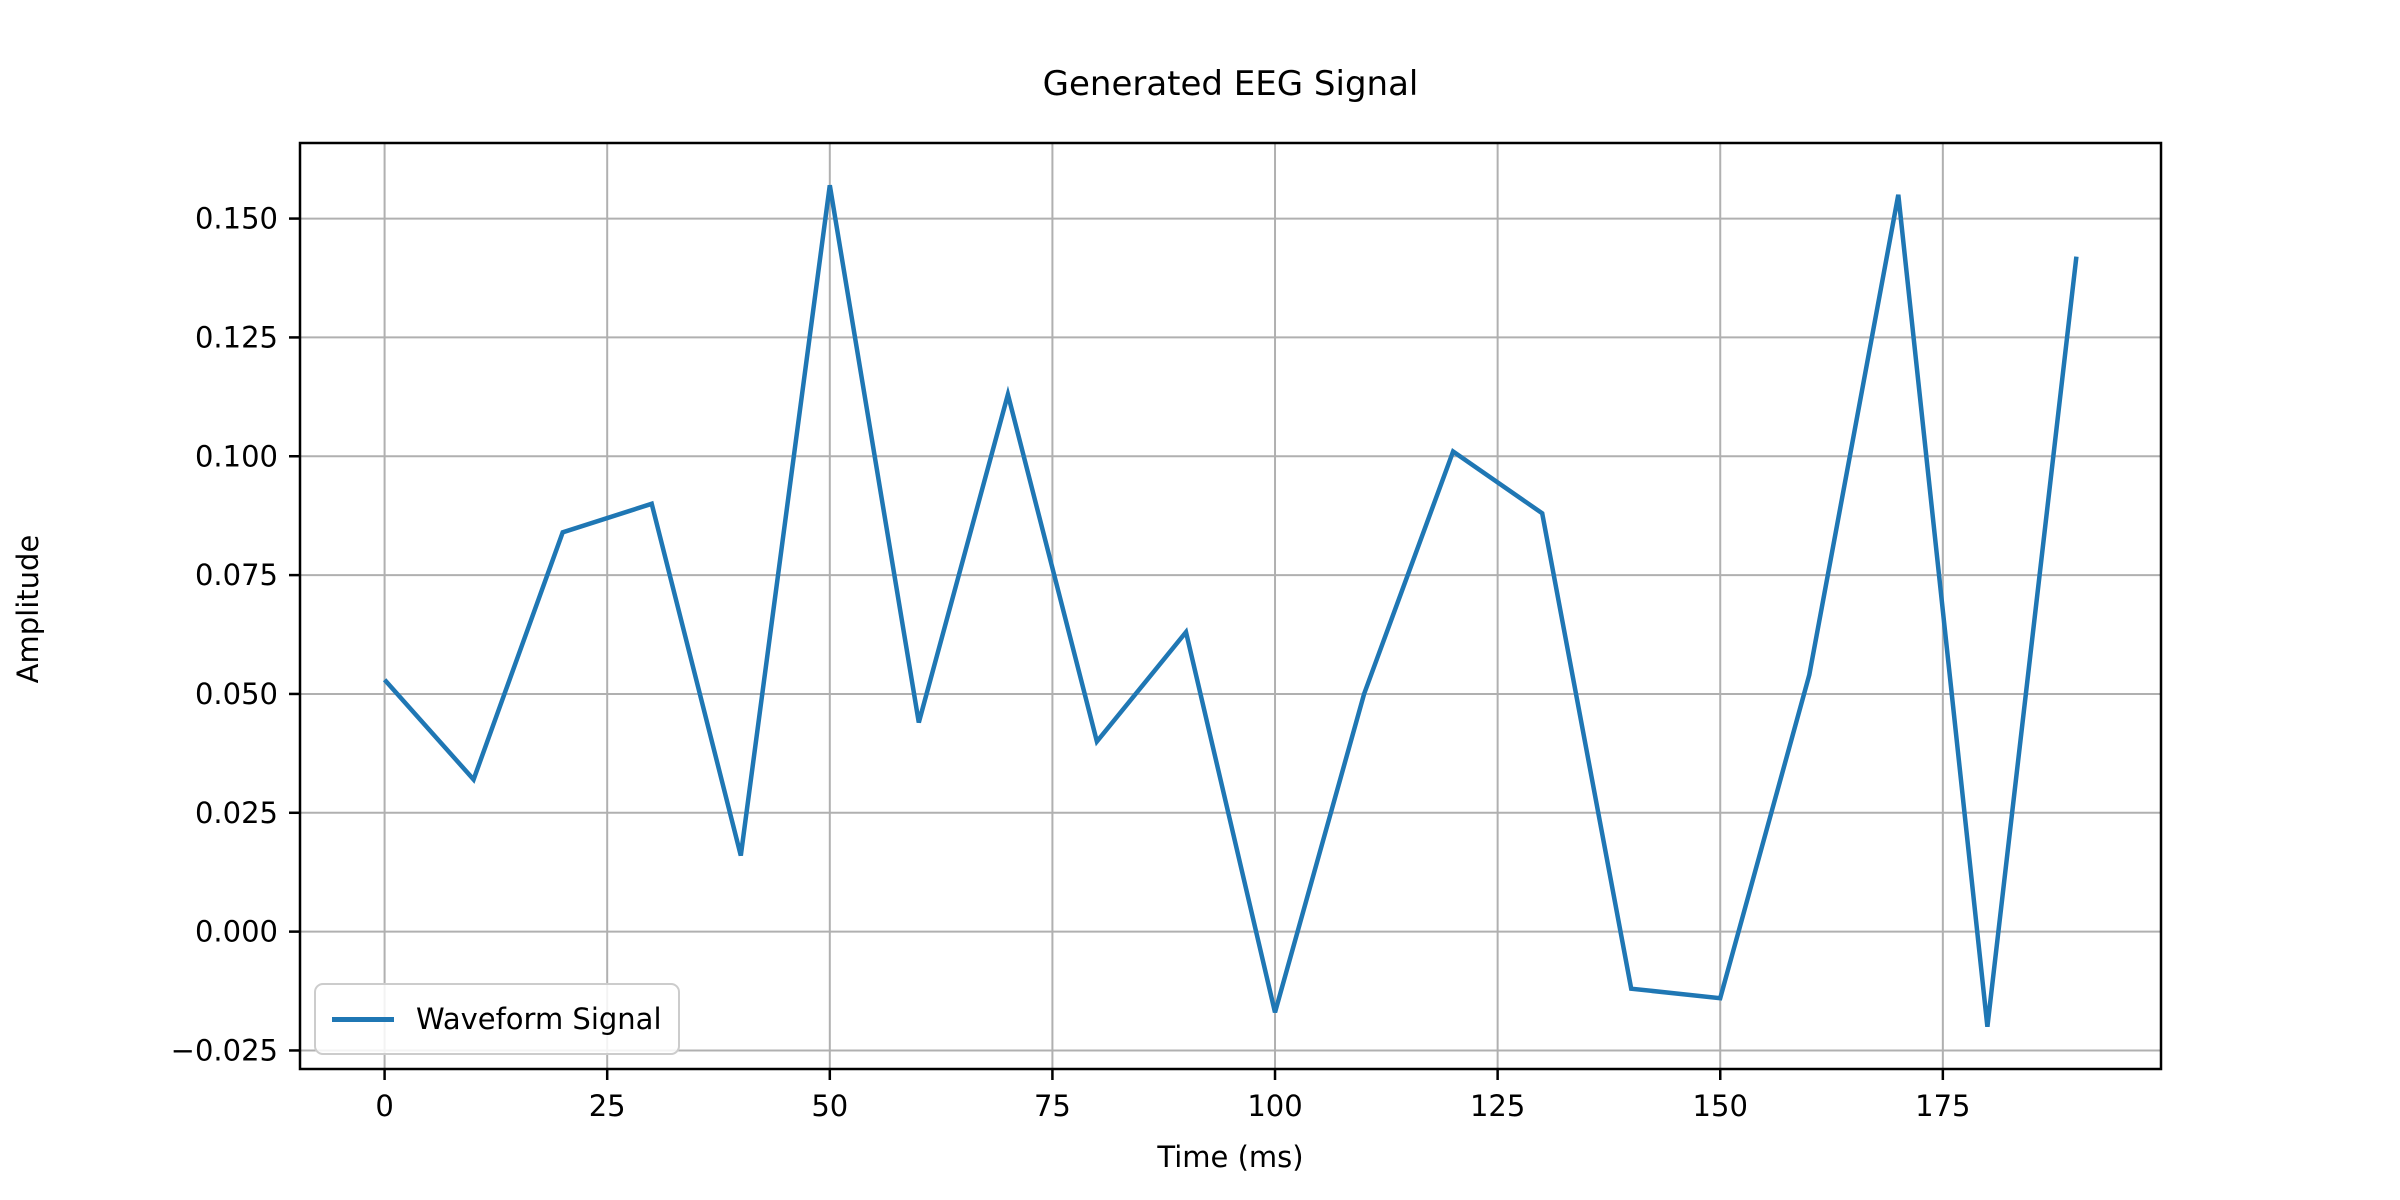 This screenshot has width=2400, height=1200. I want to click on x-tick-label: 25, so click(607, 1106).